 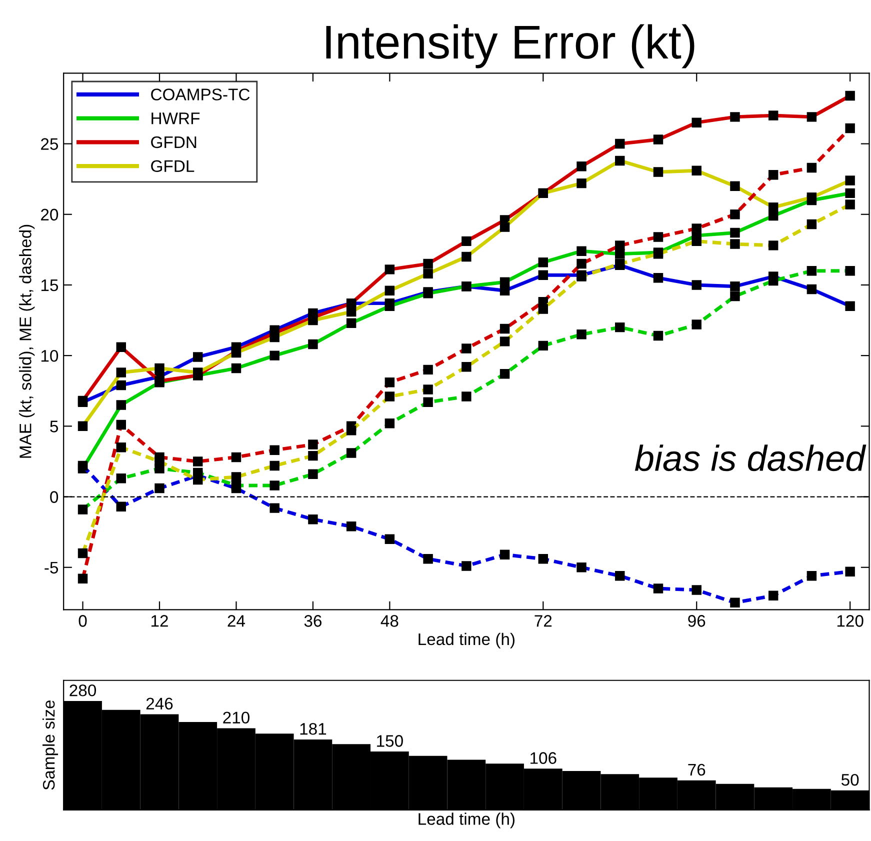 What do you see at coordinates (172, 166) in the screenshot?
I see `legend-label: GFDL` at bounding box center [172, 166].